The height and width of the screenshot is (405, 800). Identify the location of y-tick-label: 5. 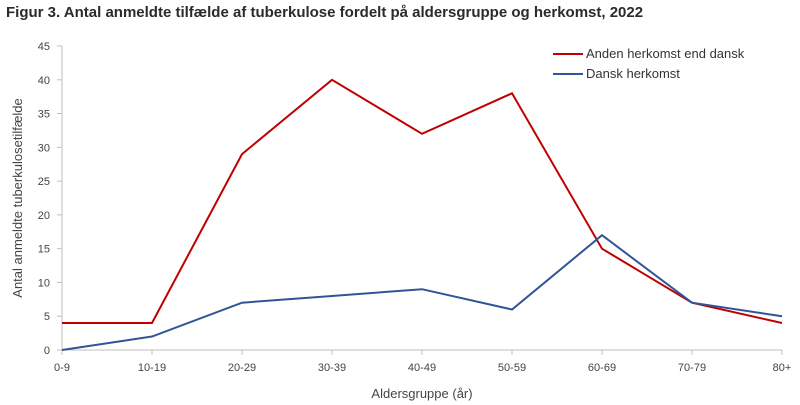
(47, 317).